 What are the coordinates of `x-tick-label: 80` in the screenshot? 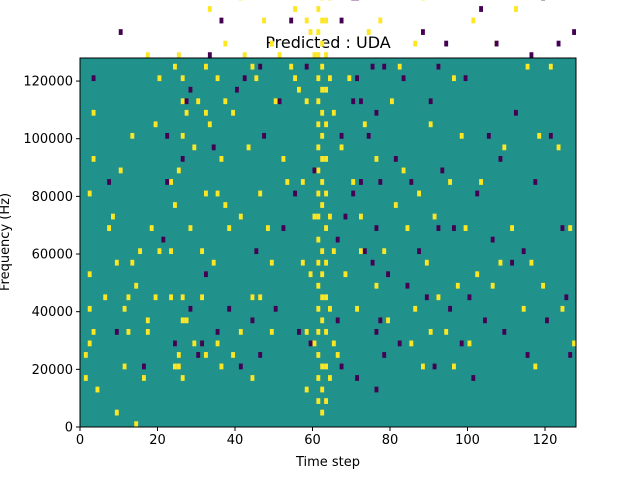 It's located at (390, 440).